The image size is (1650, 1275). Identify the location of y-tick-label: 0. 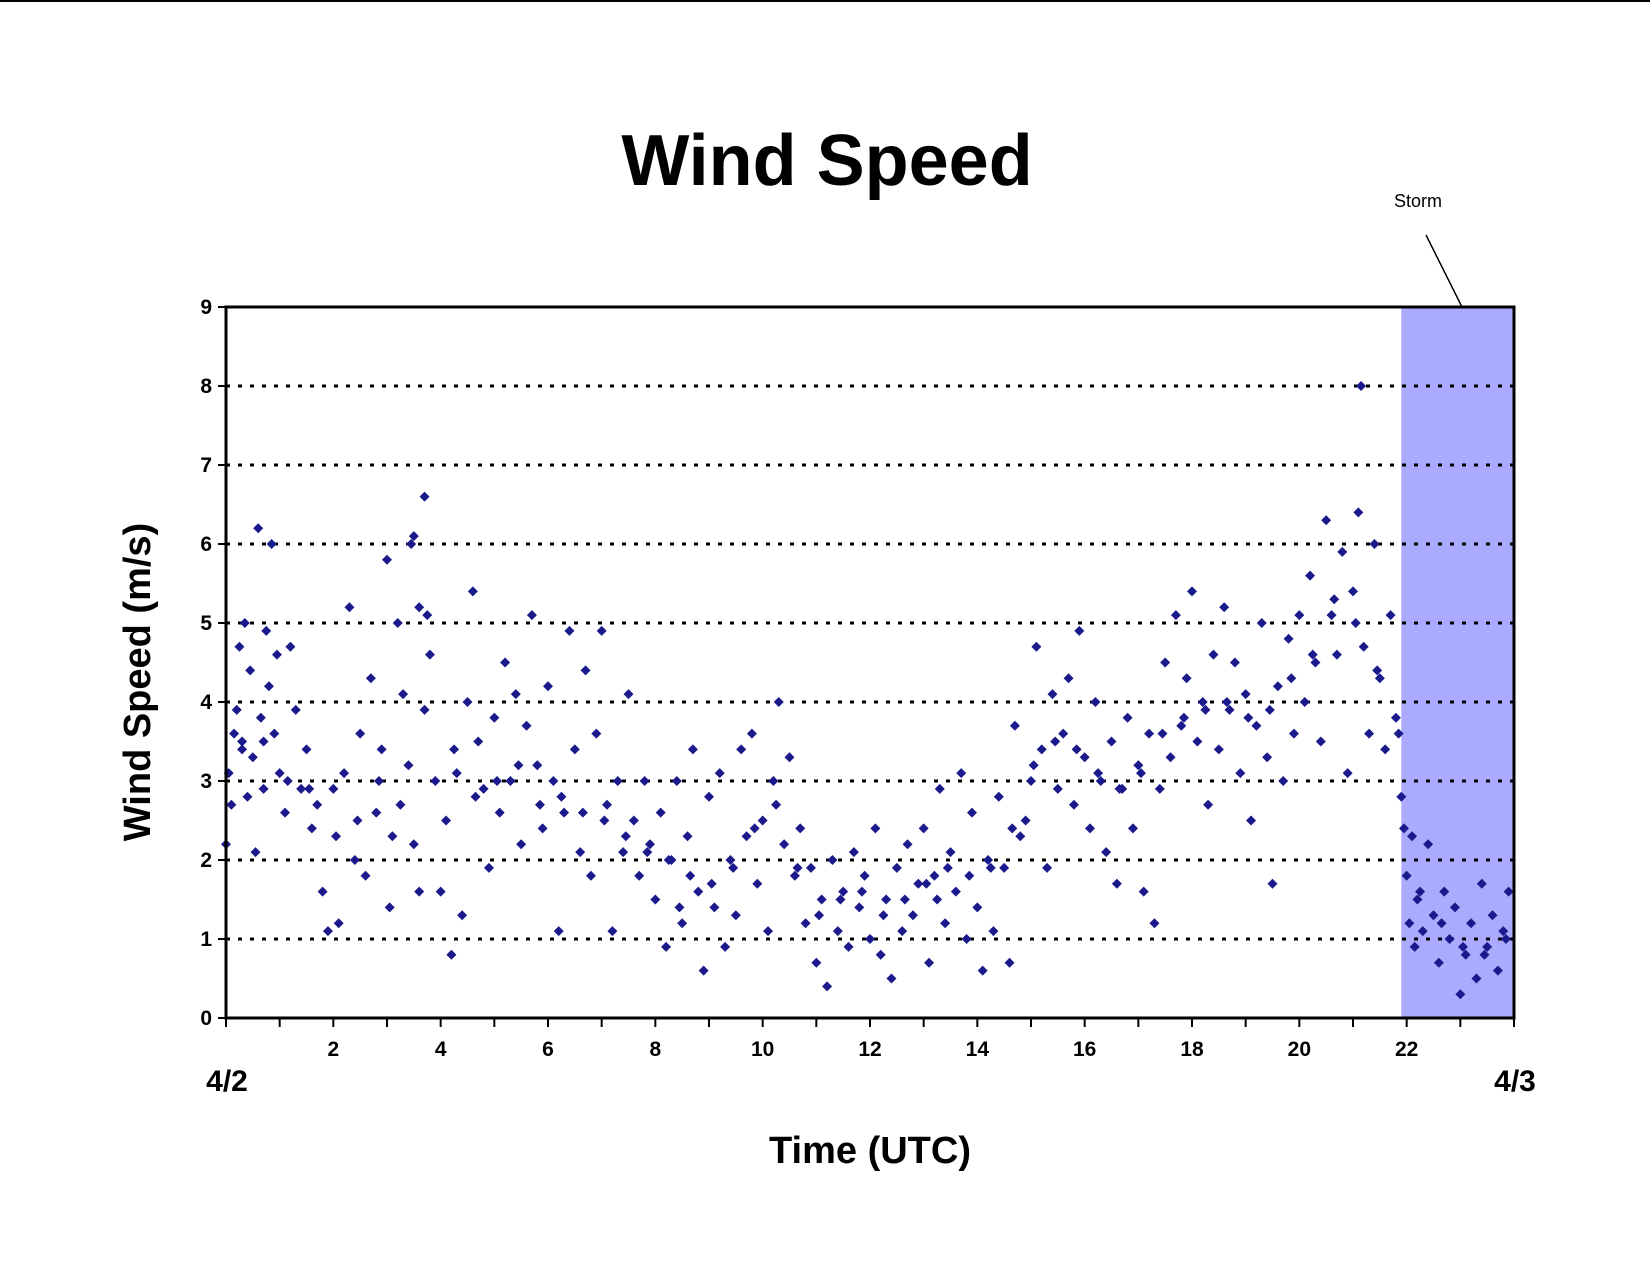
(206, 1018).